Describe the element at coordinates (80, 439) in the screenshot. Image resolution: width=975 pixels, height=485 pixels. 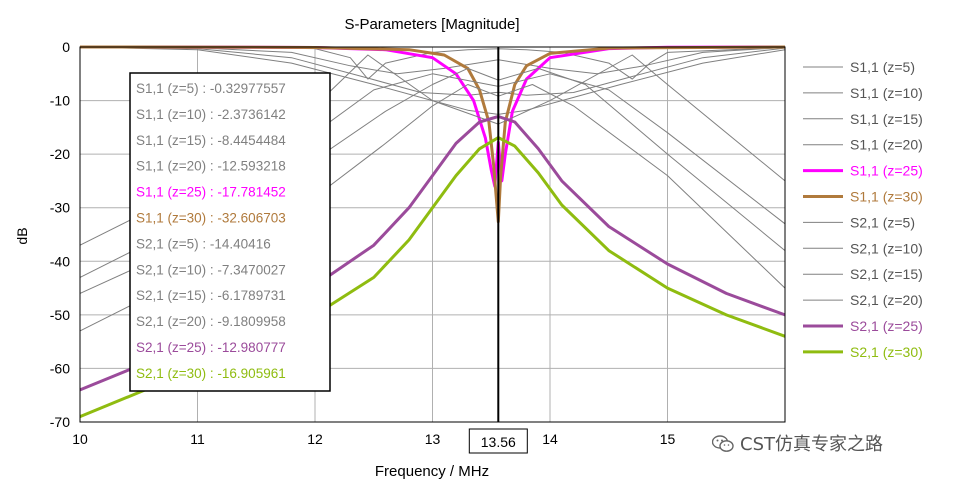
I see `x-tick-label: 10` at that location.